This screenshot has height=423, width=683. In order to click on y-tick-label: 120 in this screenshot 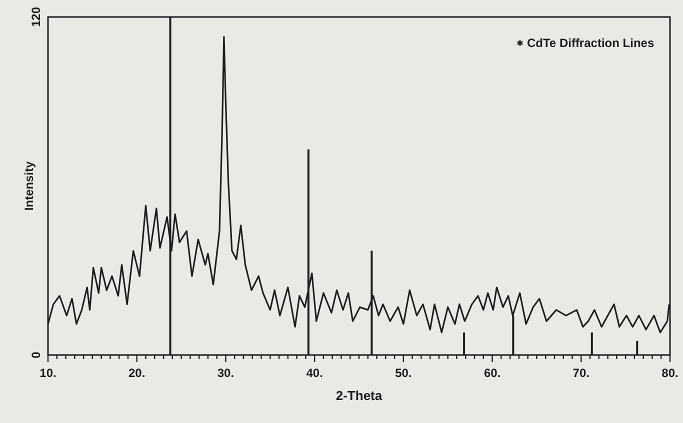, I will do `click(36, 17)`.